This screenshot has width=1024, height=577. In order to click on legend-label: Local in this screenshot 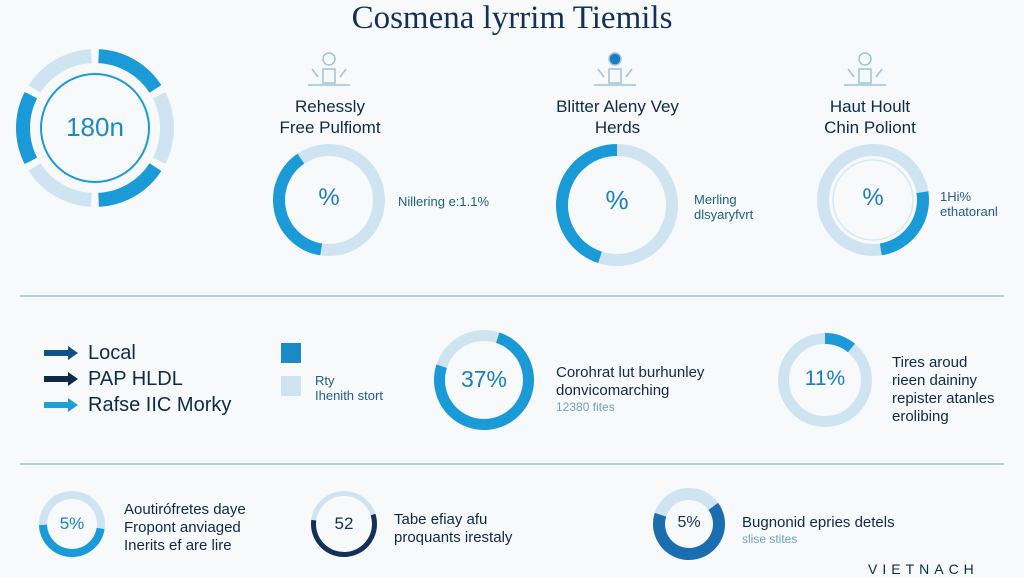, I will do `click(112, 353)`.